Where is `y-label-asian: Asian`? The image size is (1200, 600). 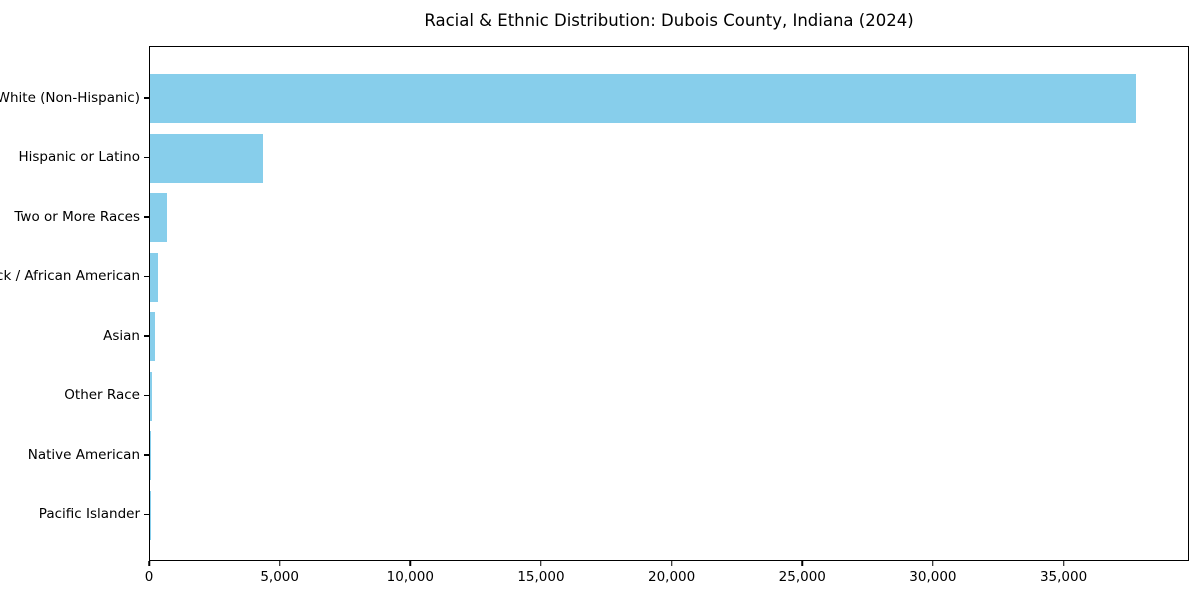 y-label-asian: Asian is located at coordinates (121, 335).